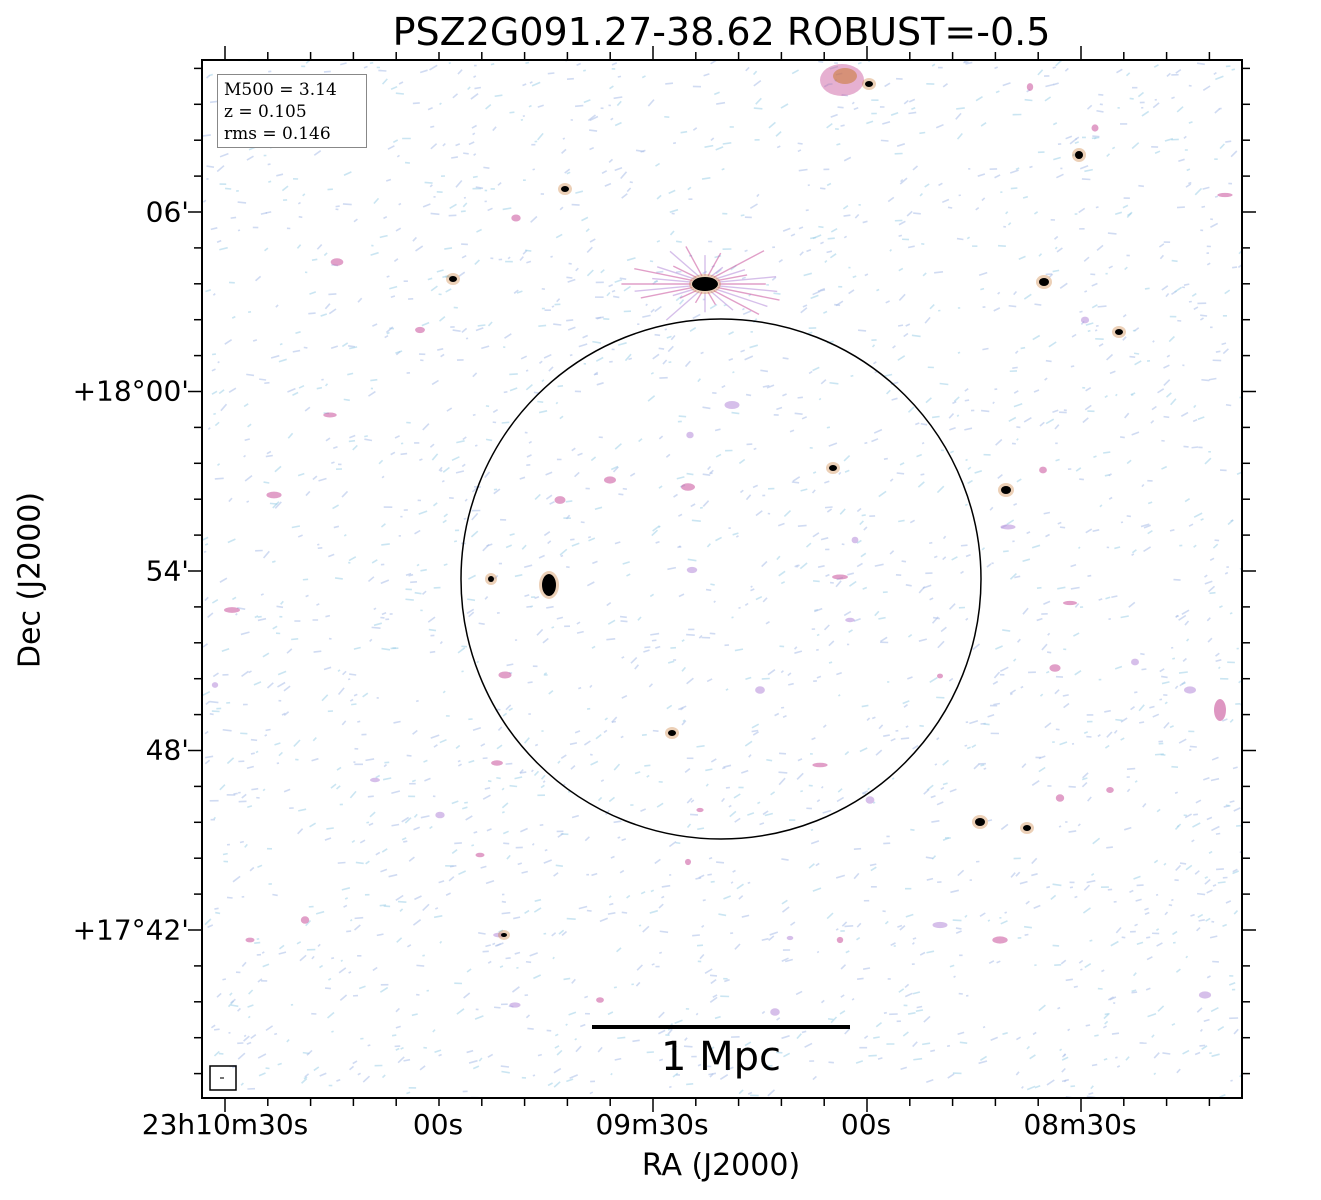 This screenshot has width=1321, height=1200. I want to click on scale-bar-label: 1 Mpc, so click(721, 1057).